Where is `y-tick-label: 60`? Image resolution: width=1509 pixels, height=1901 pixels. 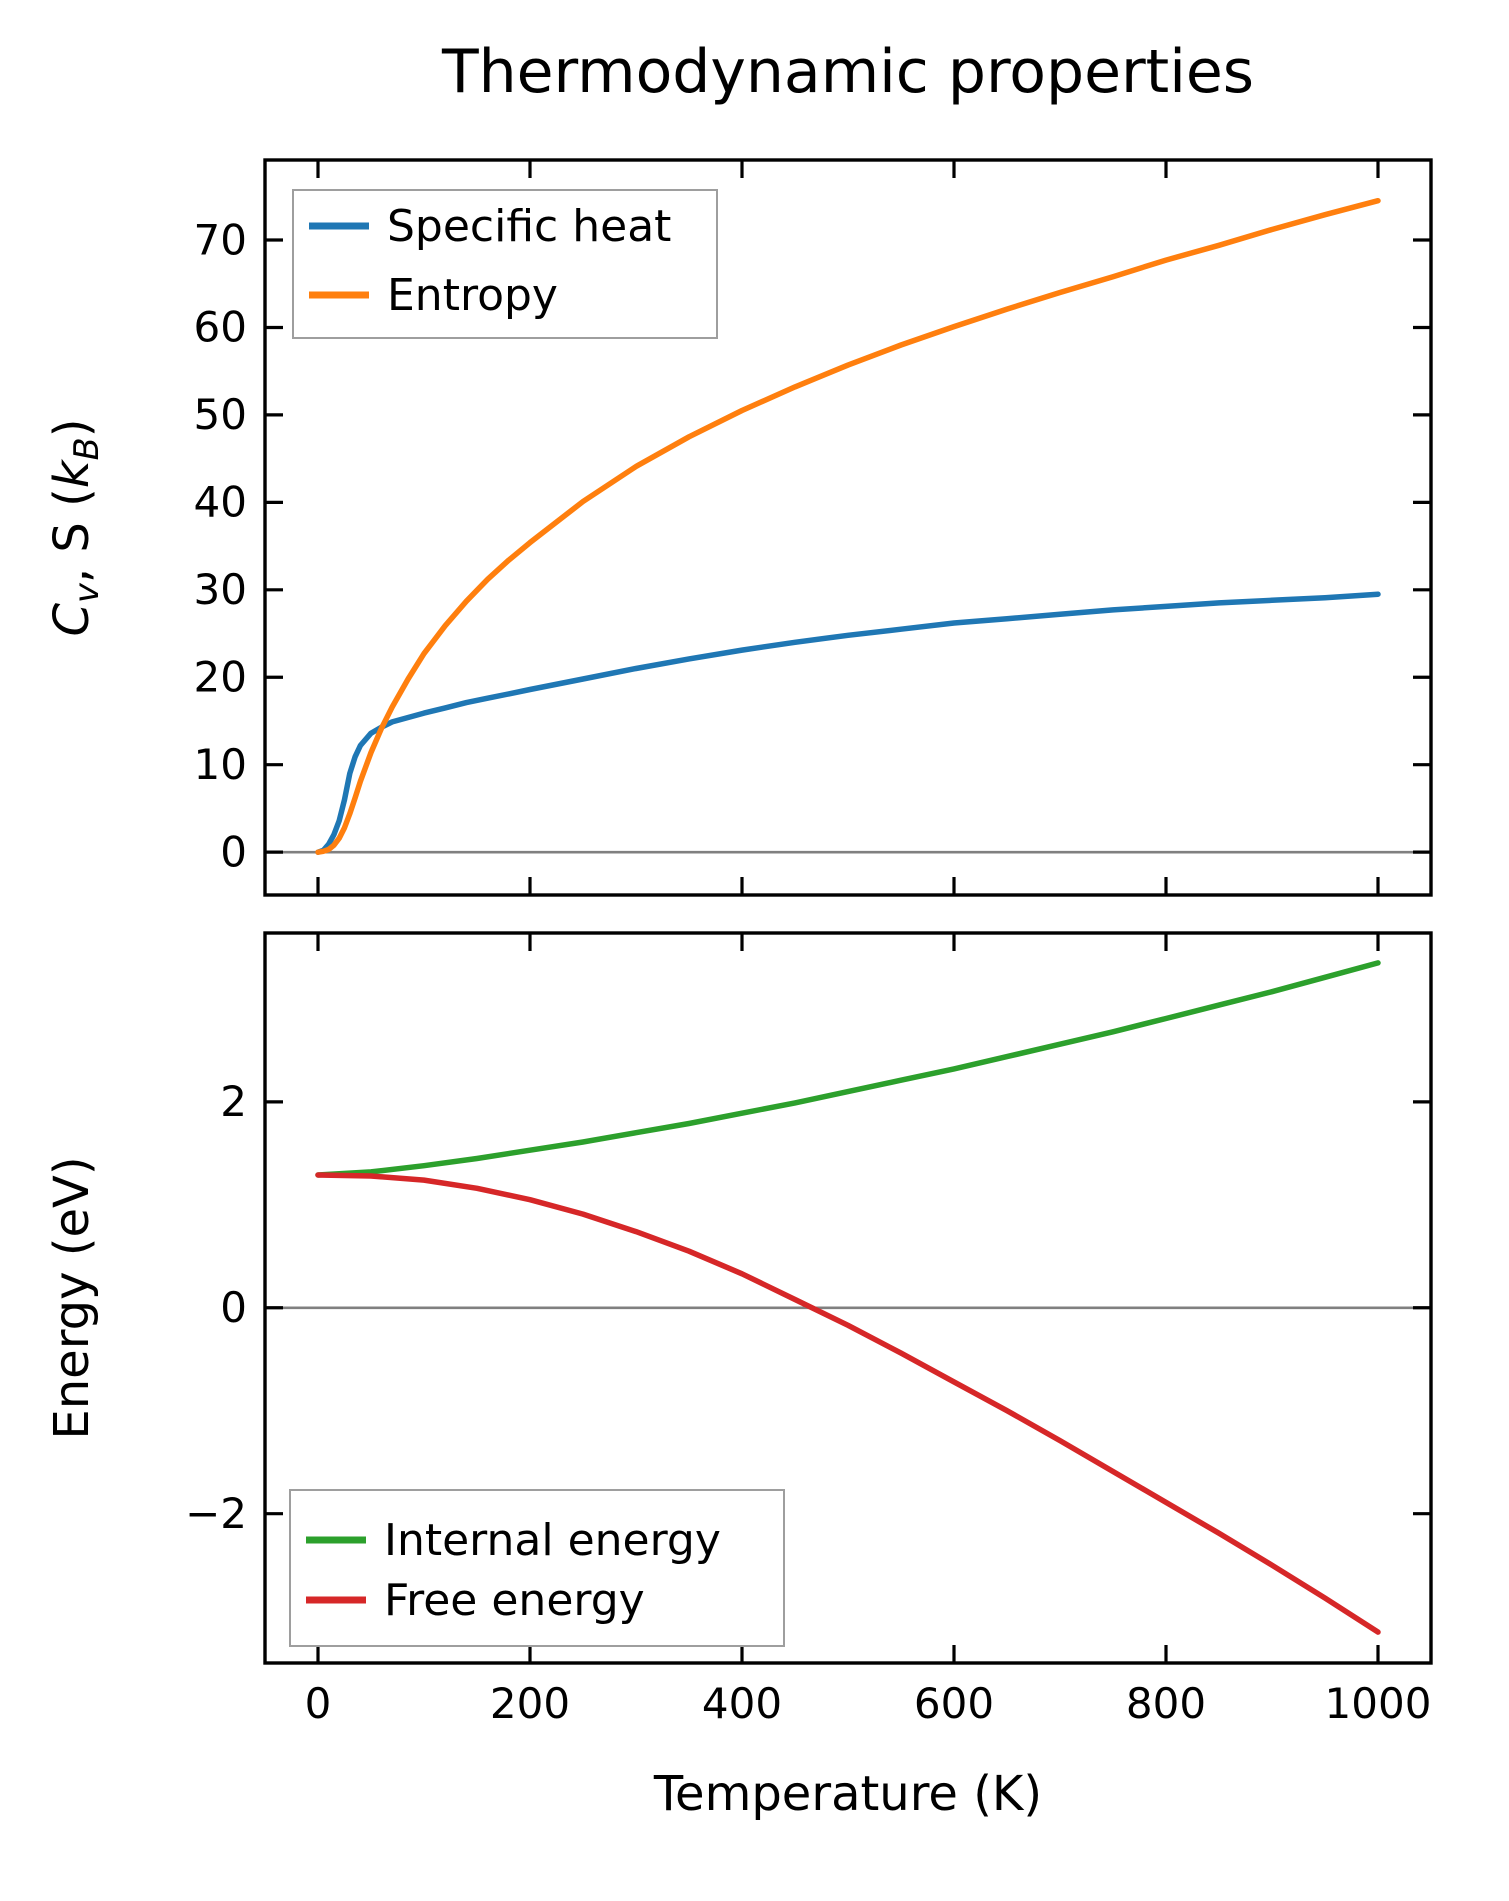 y-tick-label: 60 is located at coordinates (220, 327).